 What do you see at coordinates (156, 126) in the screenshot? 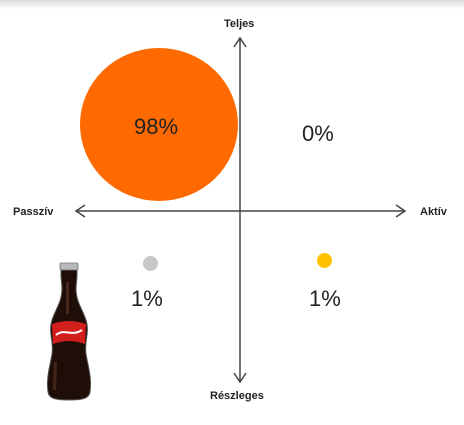
I see `value-top-left: 98%` at bounding box center [156, 126].